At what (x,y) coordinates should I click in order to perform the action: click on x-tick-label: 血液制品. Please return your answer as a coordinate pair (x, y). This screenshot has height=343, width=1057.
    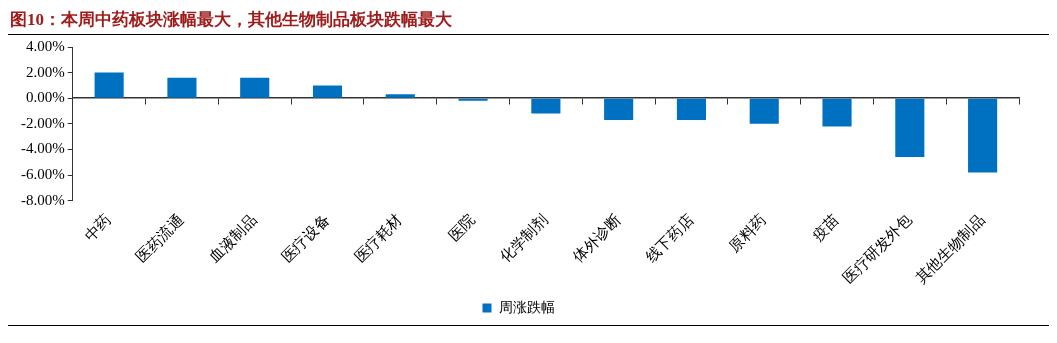
    Looking at the image, I should click on (232, 238).